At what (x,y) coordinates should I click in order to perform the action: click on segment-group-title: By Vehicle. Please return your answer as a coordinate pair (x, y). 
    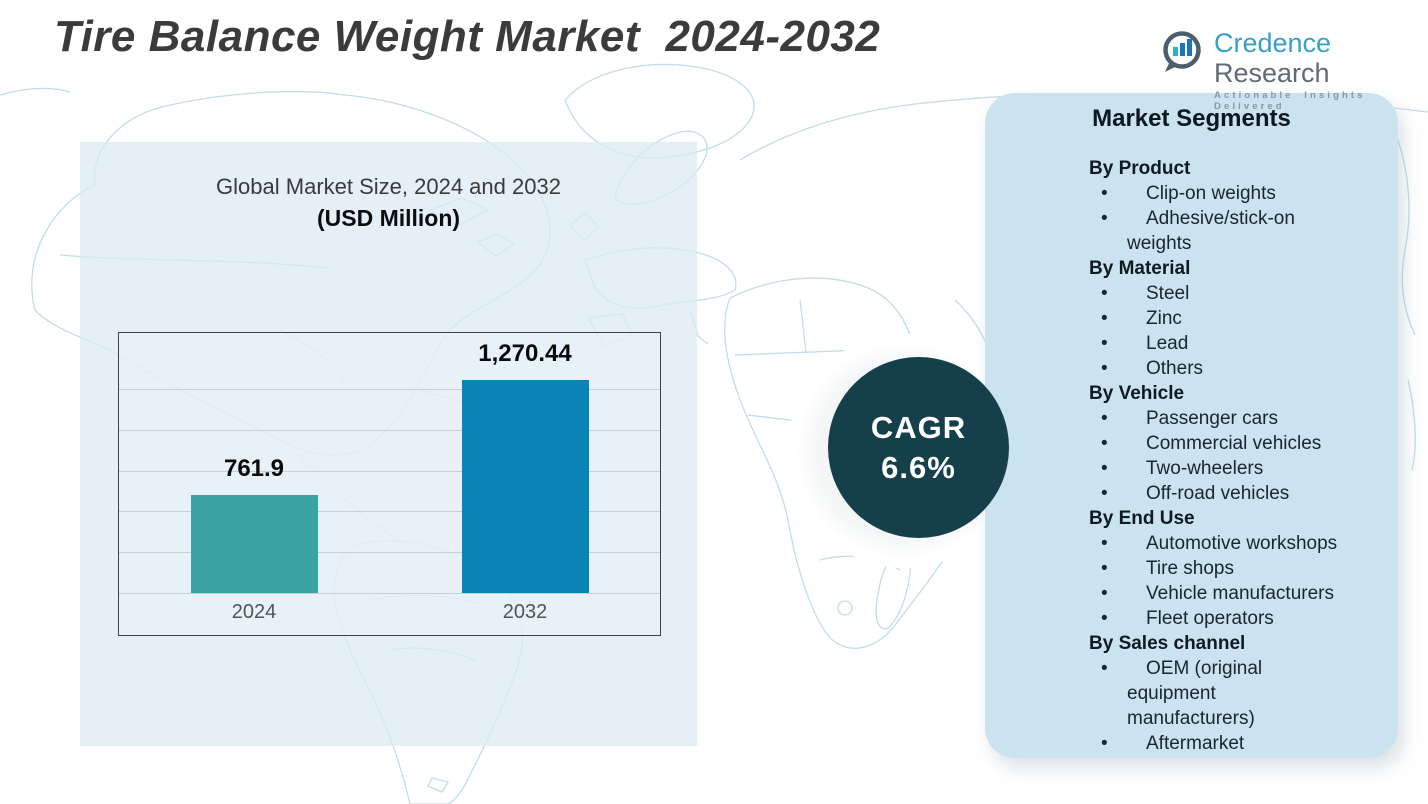
    Looking at the image, I should click on (1137, 393).